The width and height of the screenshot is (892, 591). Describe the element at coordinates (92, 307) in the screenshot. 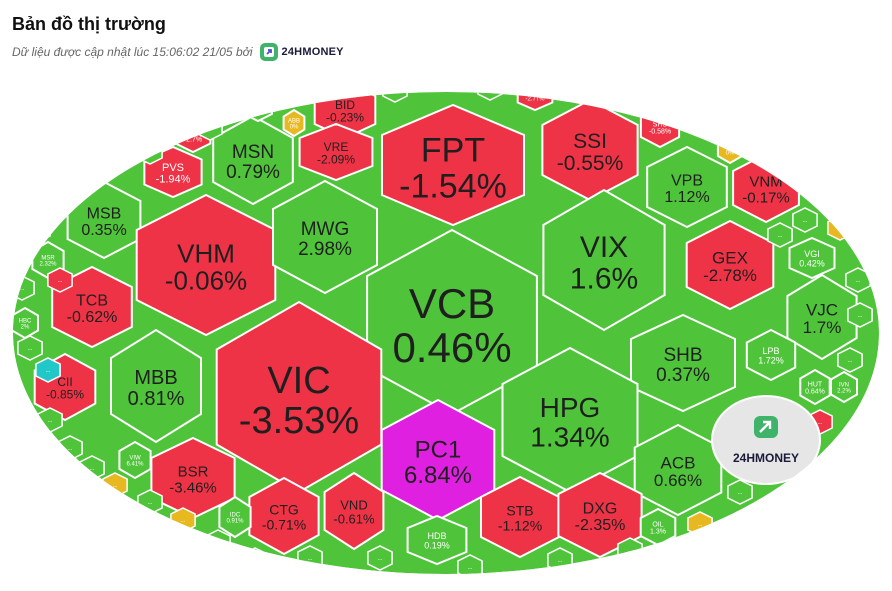

I see `ticker-cell-tcb: TCB-0.62%` at that location.